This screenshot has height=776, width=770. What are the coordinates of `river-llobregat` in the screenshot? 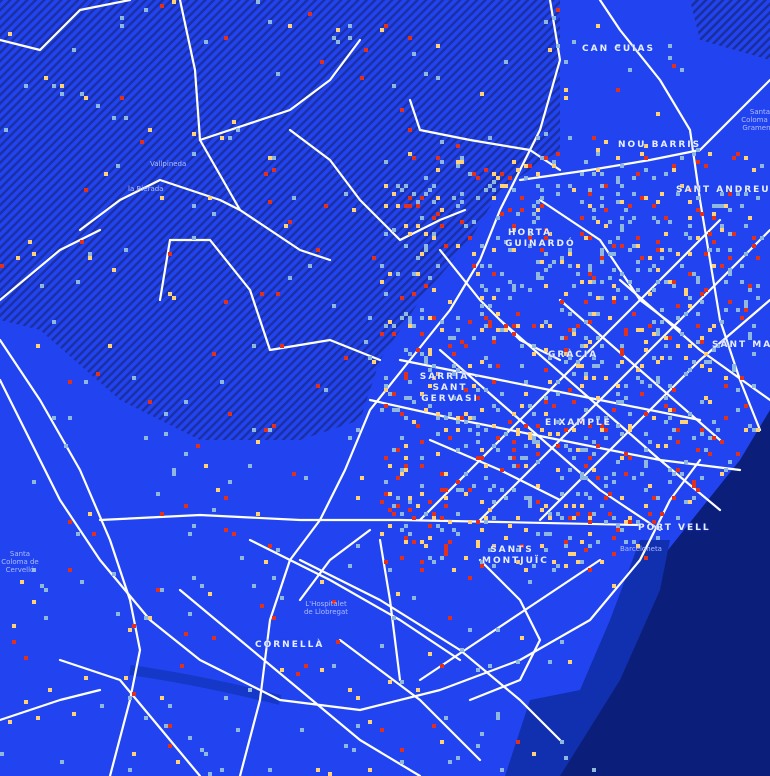 It's located at (205, 685).